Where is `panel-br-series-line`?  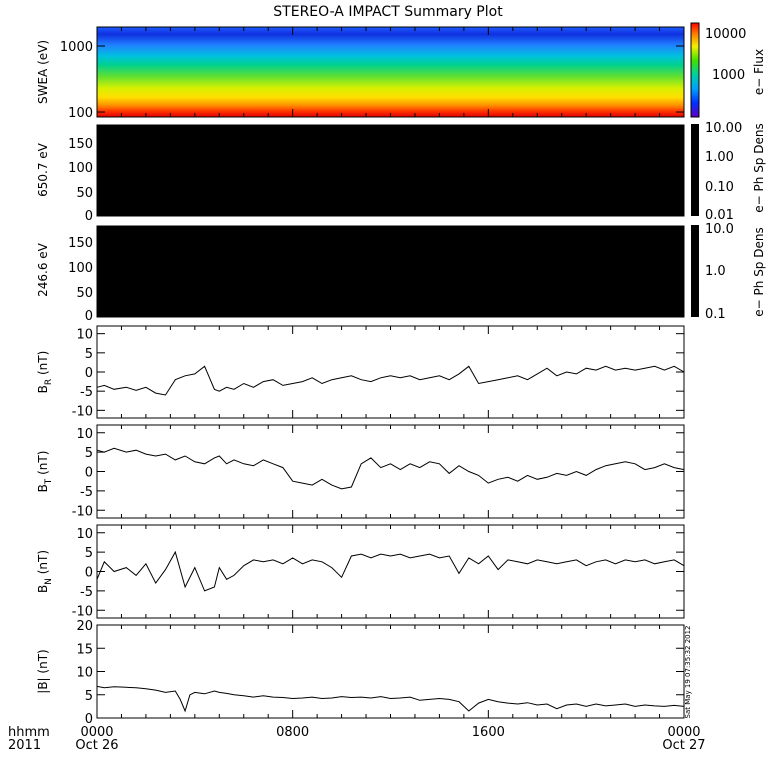 panel-br-series-line is located at coordinates (390, 380).